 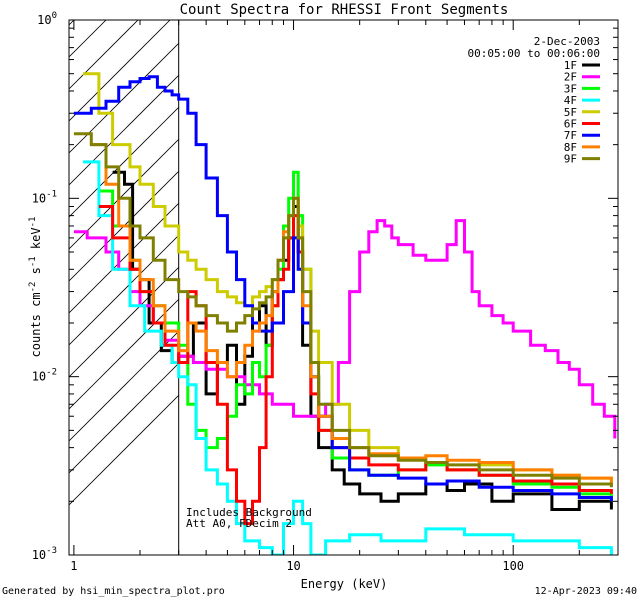 What do you see at coordinates (570, 65) in the screenshot?
I see `legend-label-1F: 1F` at bounding box center [570, 65].